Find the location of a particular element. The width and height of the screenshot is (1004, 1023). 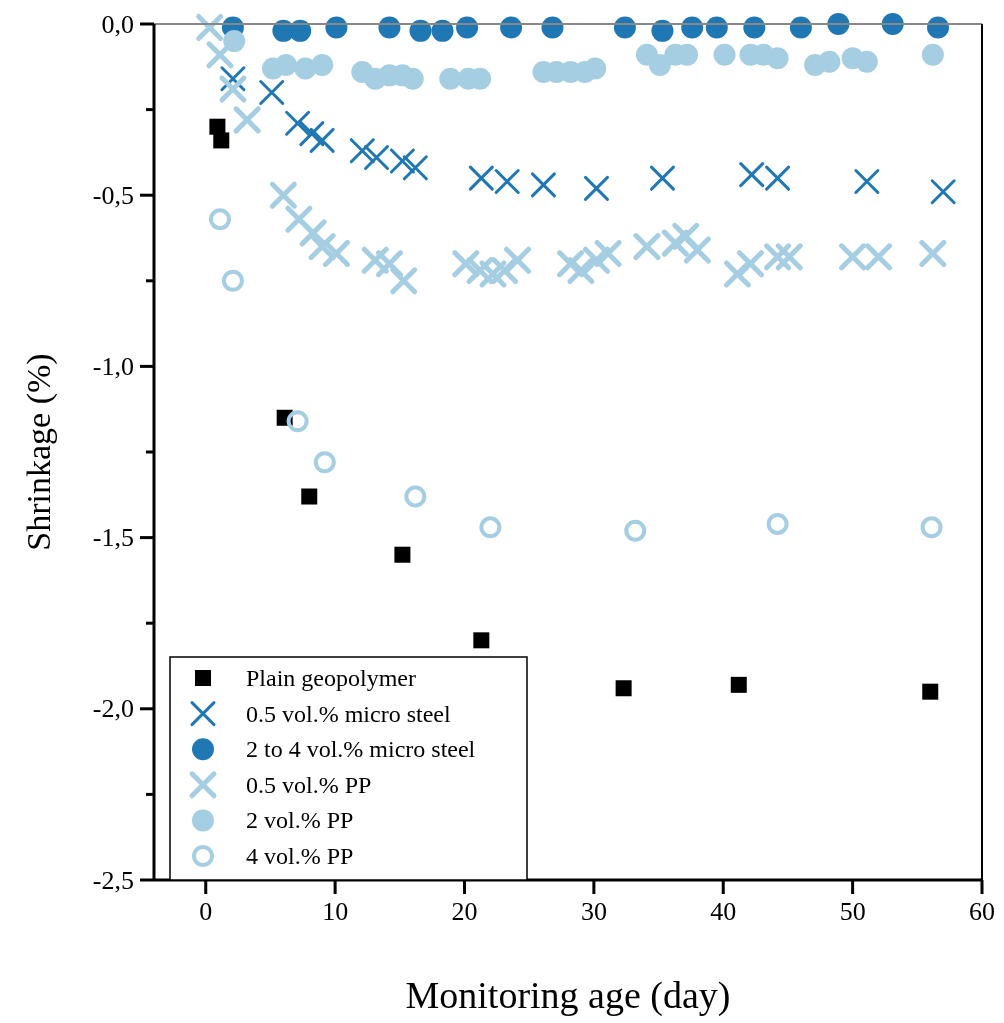

x-tick-label: 10 is located at coordinates (335, 911).